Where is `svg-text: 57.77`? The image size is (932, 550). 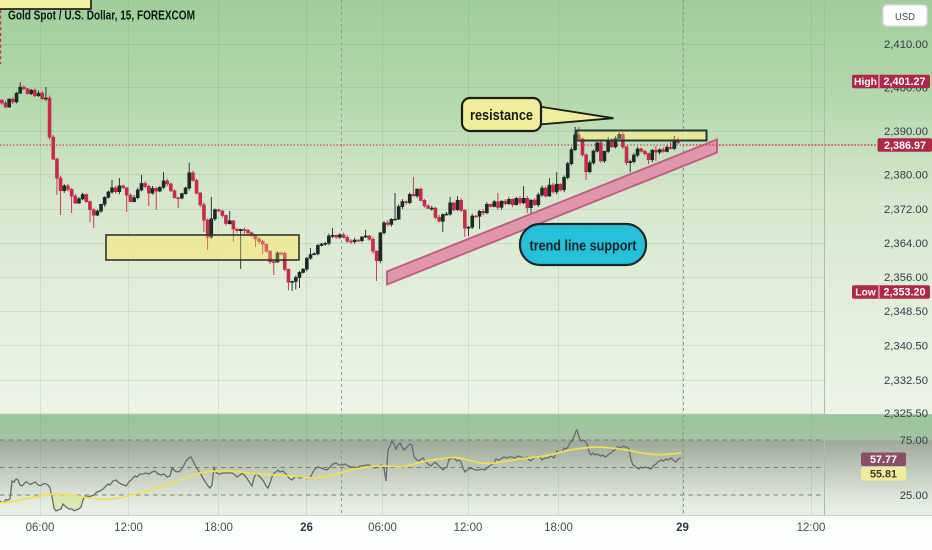 svg-text: 57.77 is located at coordinates (883, 460).